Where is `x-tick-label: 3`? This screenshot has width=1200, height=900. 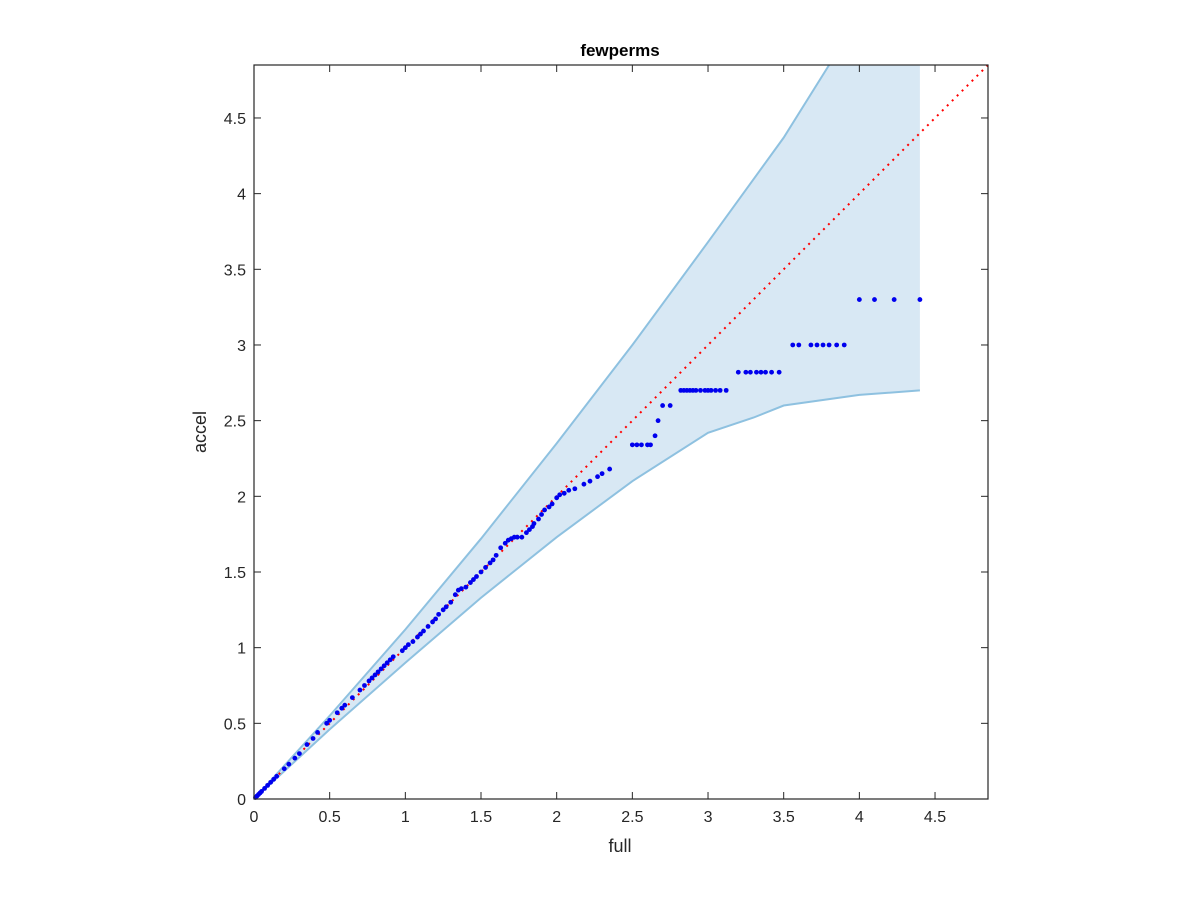
x-tick-label: 3 is located at coordinates (708, 817).